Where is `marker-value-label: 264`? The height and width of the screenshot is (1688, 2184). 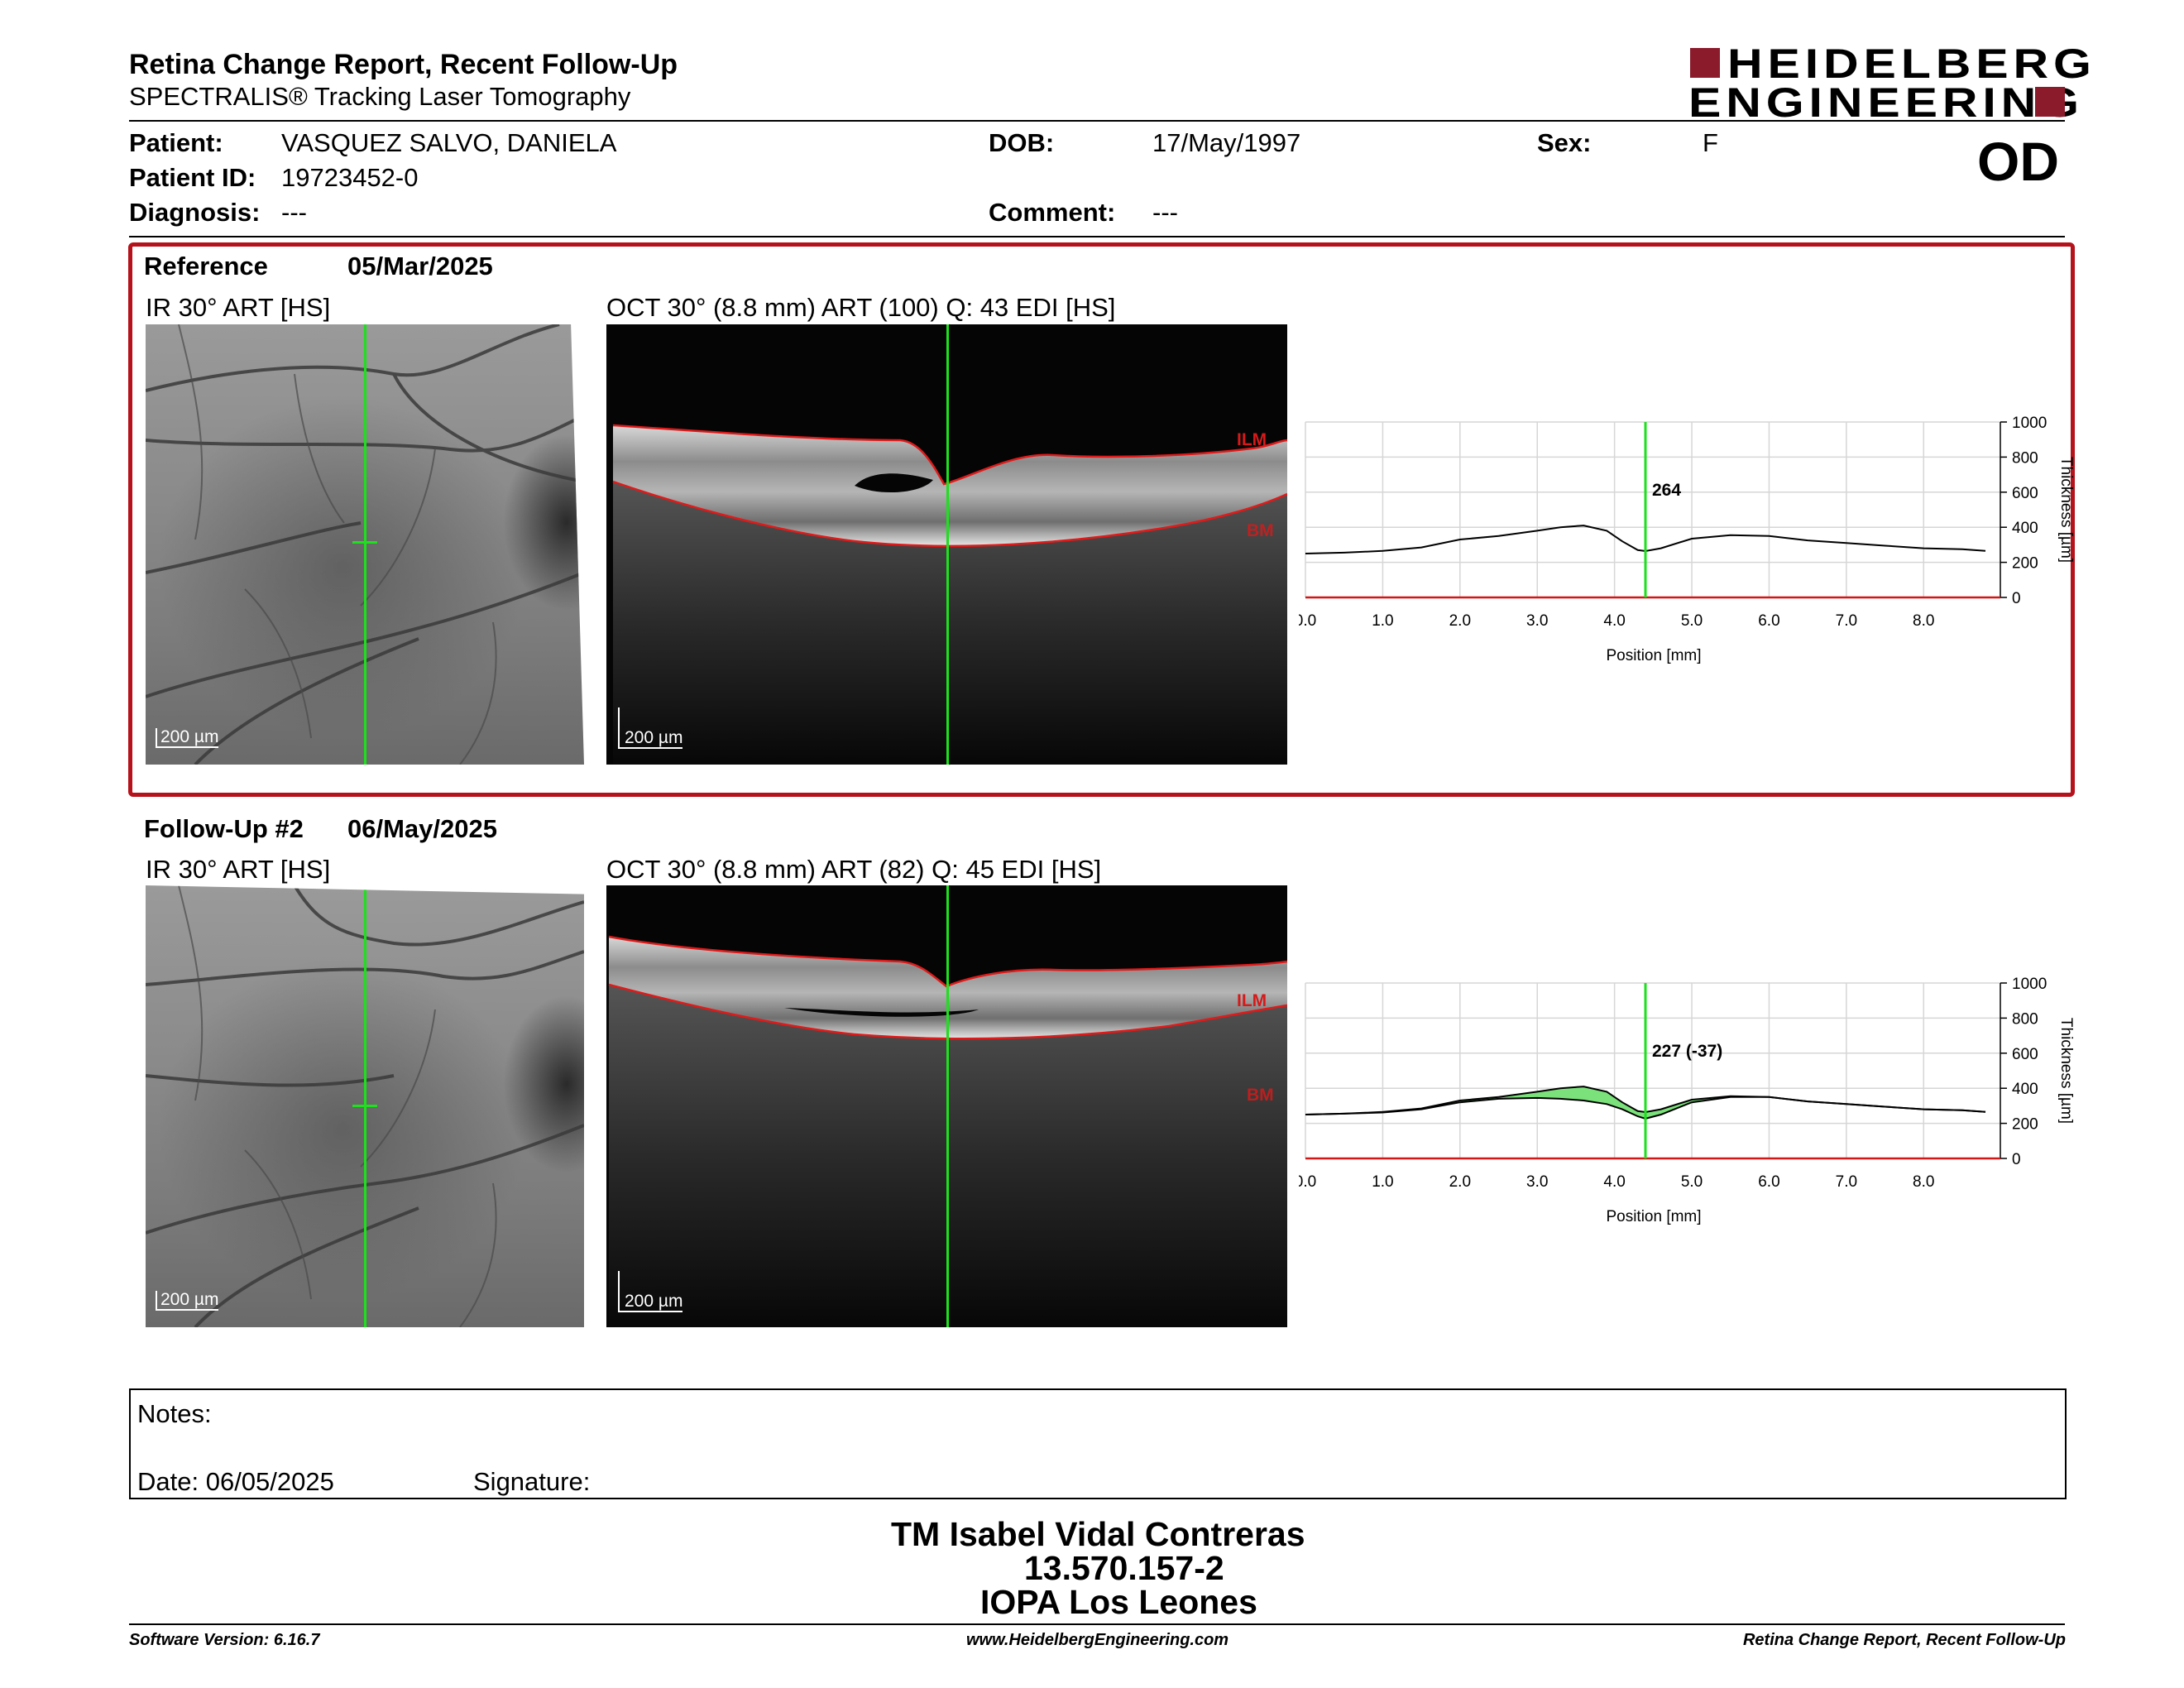 marker-value-label: 264 is located at coordinates (1666, 490).